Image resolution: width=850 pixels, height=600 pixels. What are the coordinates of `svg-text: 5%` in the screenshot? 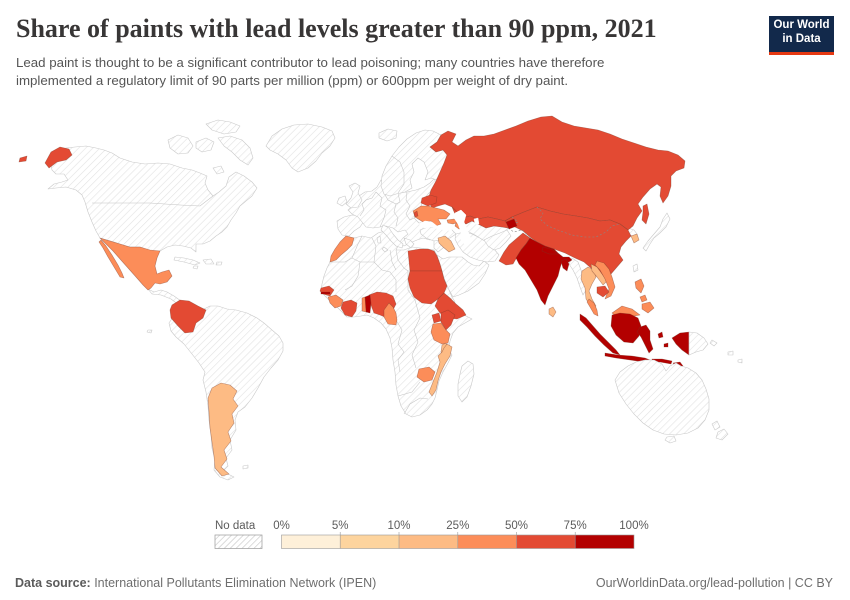 It's located at (340, 526).